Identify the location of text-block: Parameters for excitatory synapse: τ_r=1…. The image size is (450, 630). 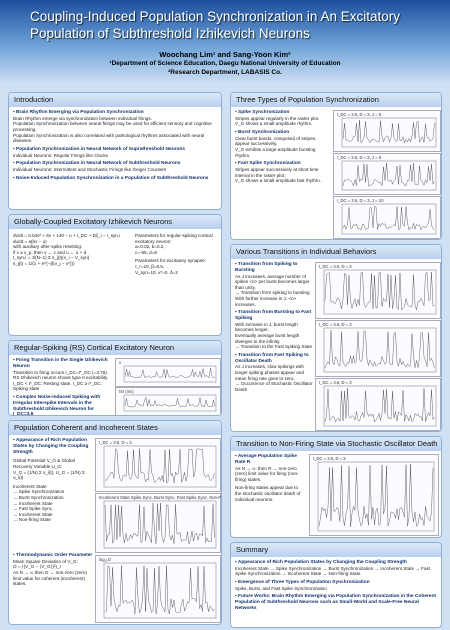
(177, 266).